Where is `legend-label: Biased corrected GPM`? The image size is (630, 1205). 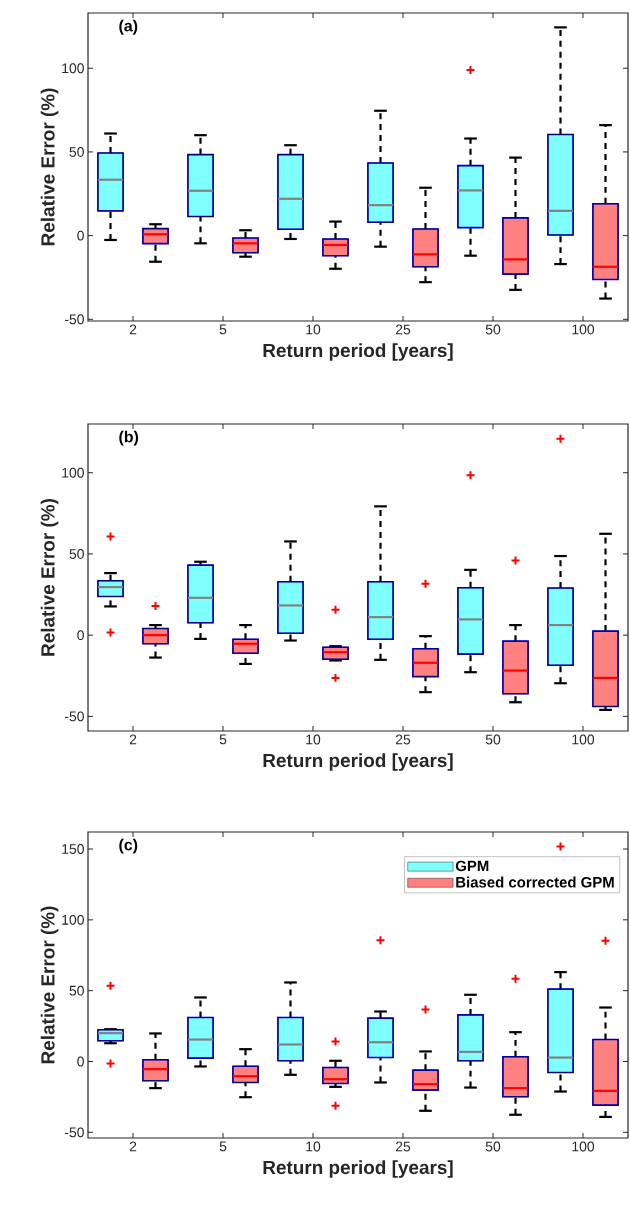 legend-label: Biased corrected GPM is located at coordinates (535, 882).